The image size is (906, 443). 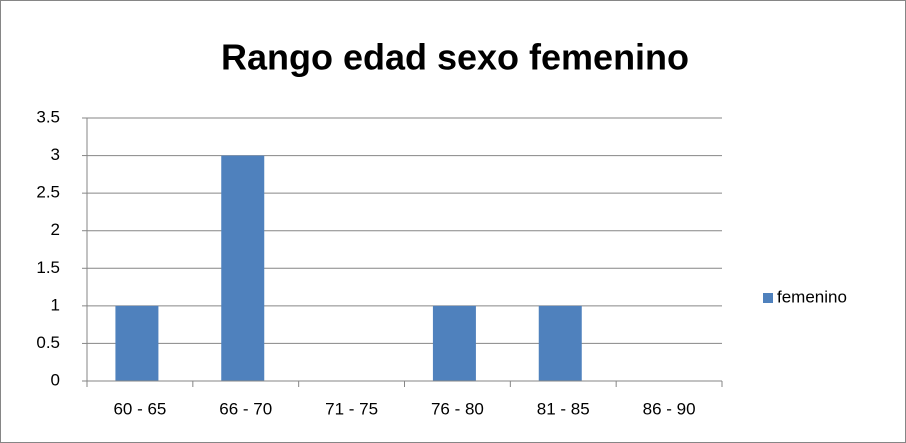 What do you see at coordinates (351, 408) in the screenshot?
I see `x-tick-label: 71 - 75` at bounding box center [351, 408].